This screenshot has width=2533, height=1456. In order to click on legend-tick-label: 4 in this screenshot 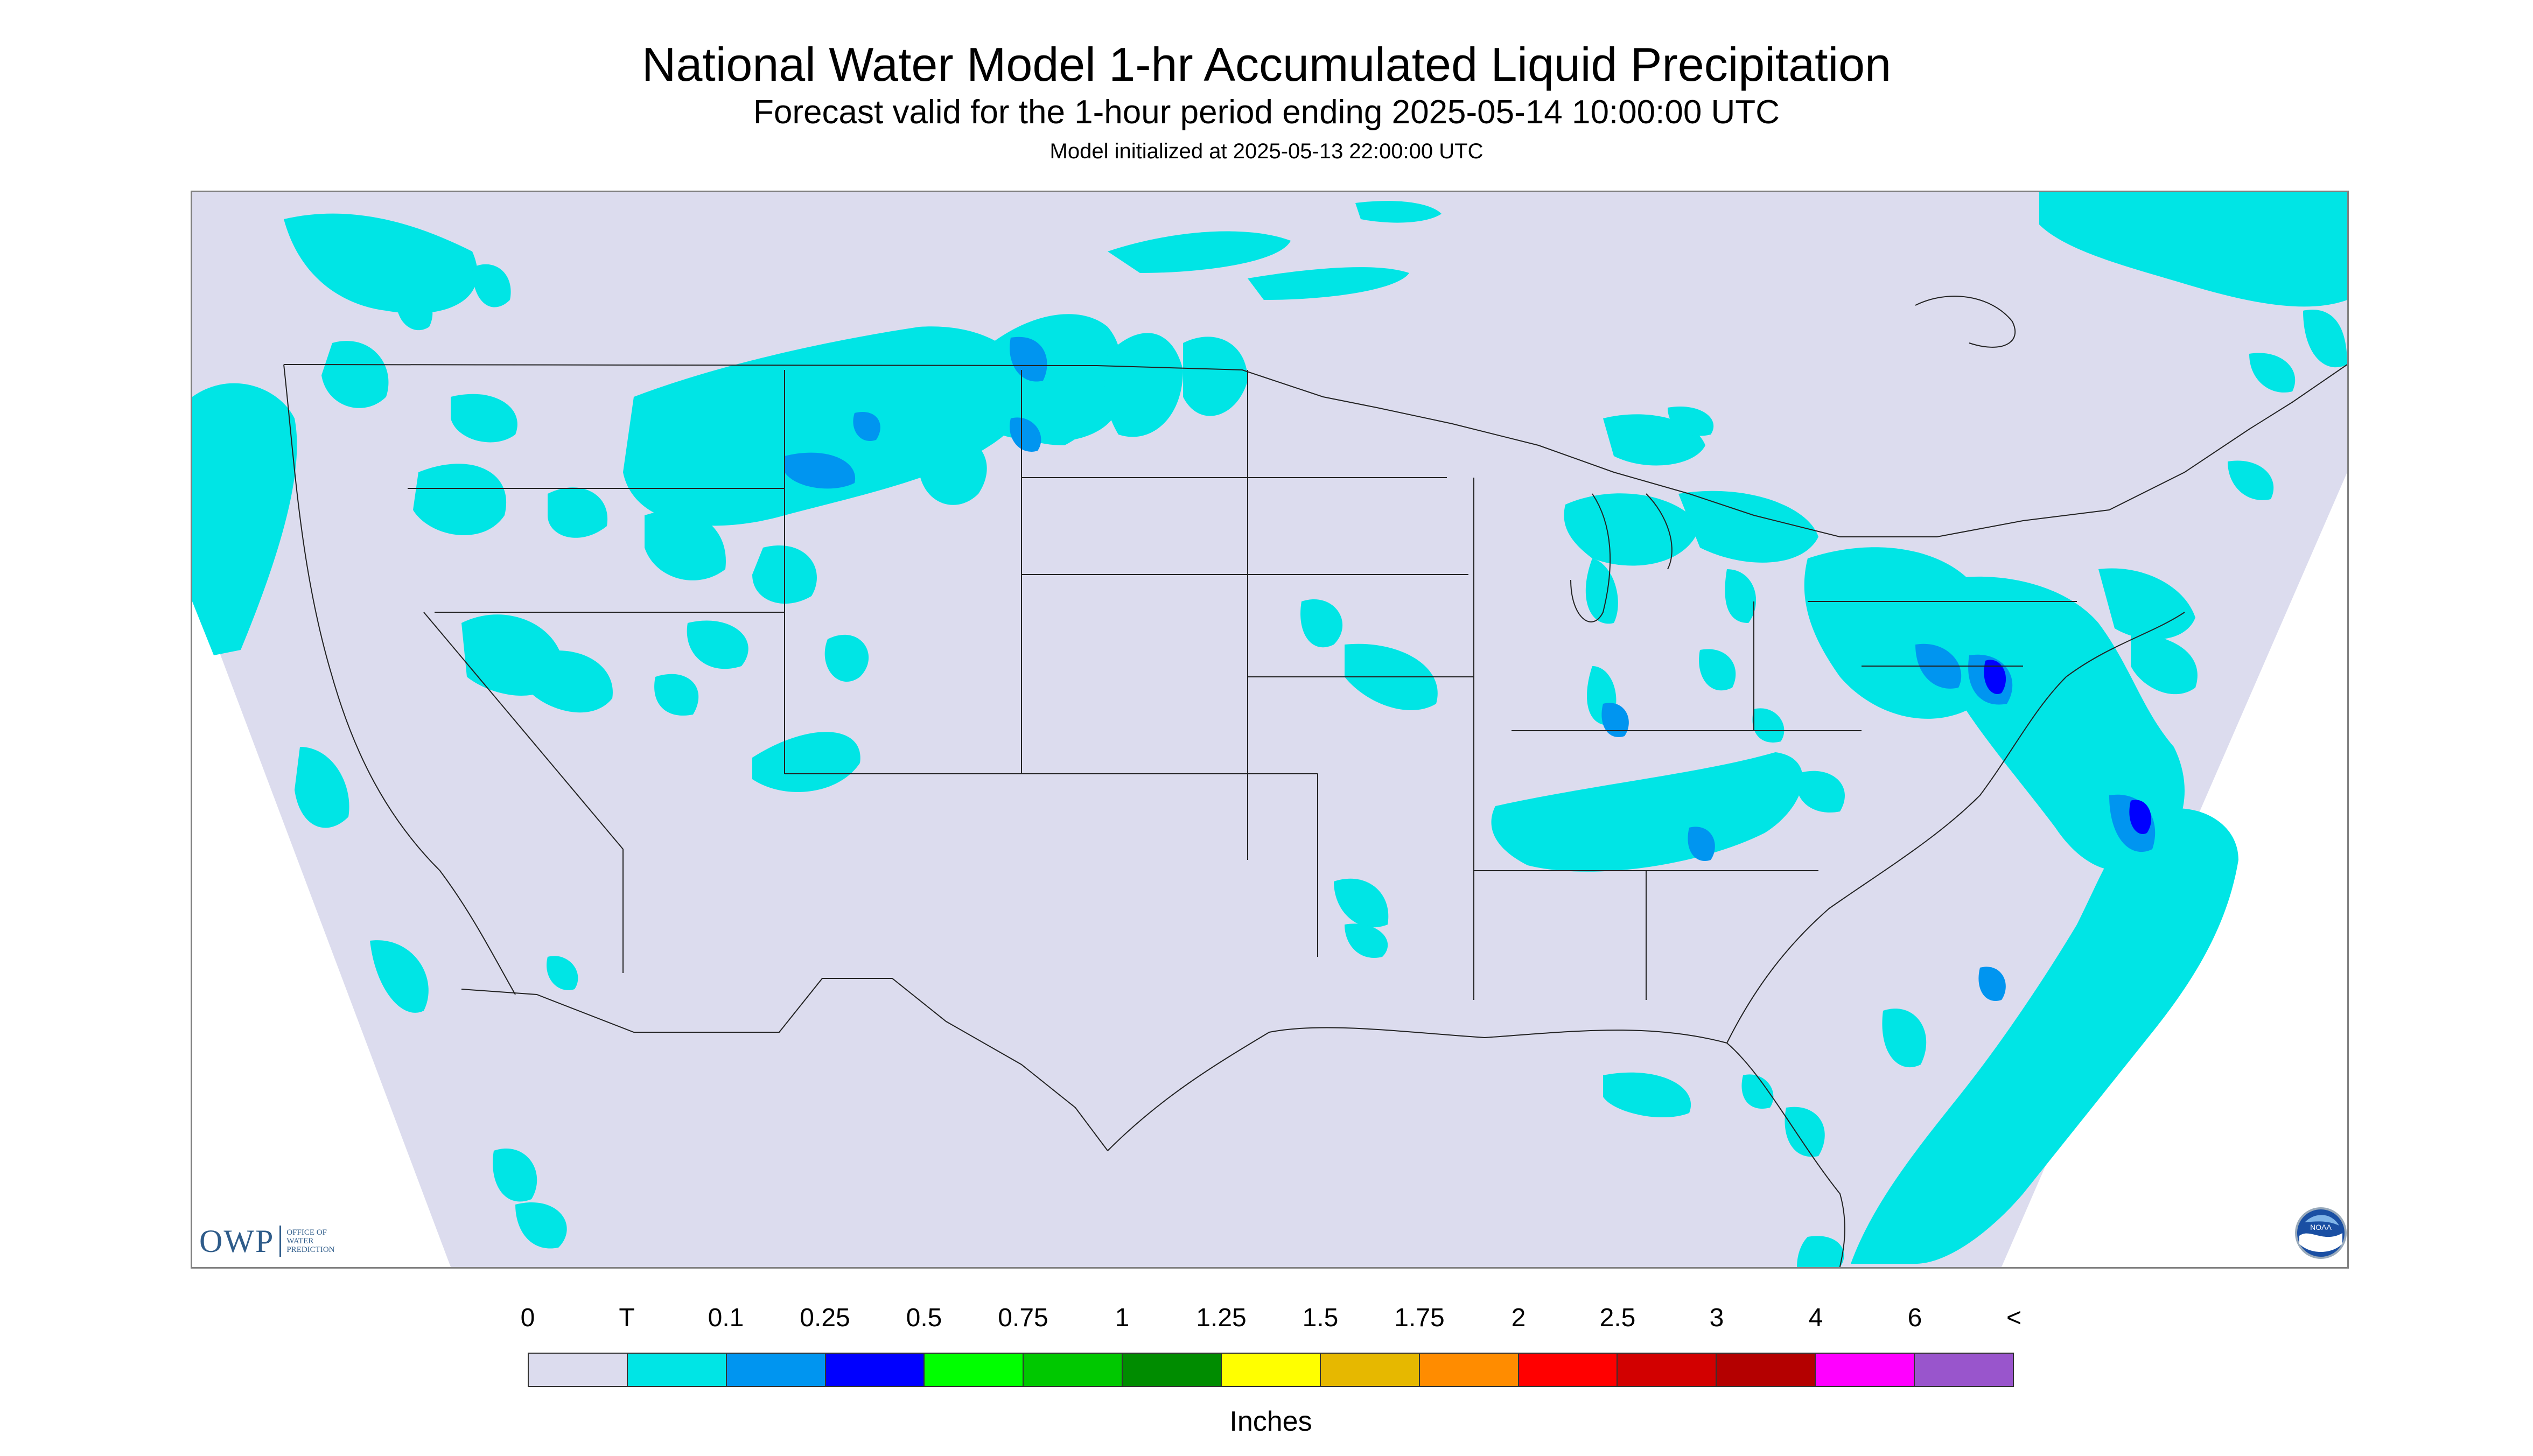, I will do `click(1816, 1318)`.